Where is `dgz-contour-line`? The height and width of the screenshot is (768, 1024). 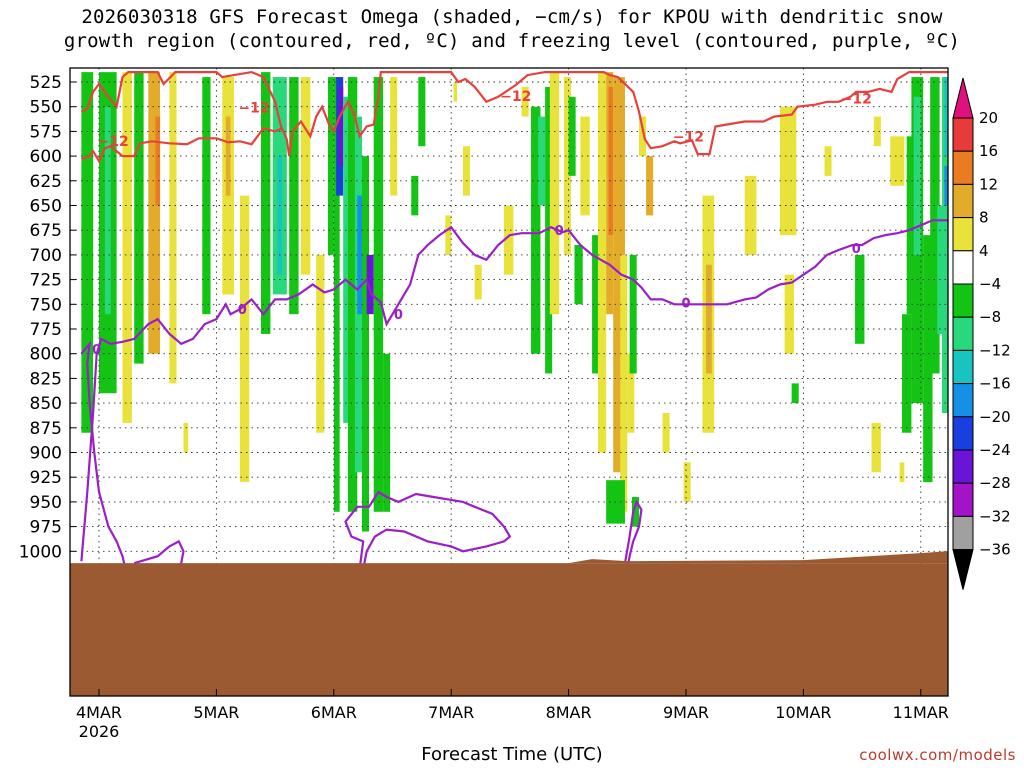 dgz-contour-line is located at coordinates (514, 113).